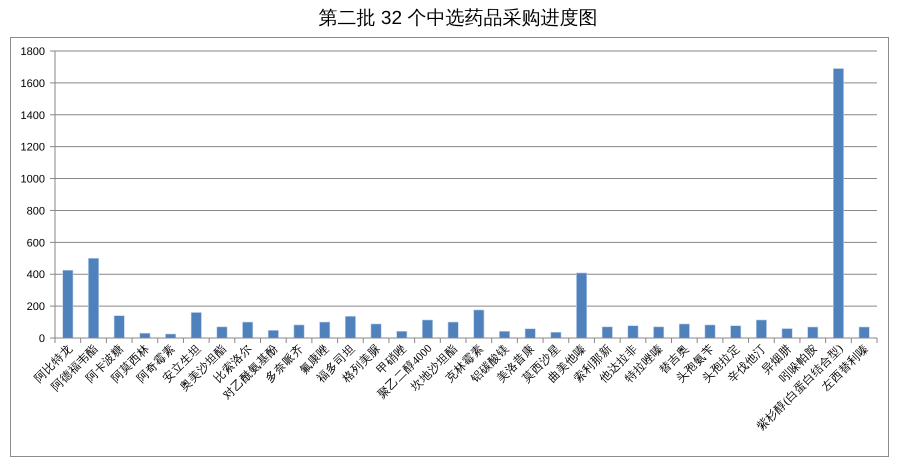 This screenshot has width=897, height=464. What do you see at coordinates (32, 116) in the screenshot?
I see `y-tick-label: 1400` at bounding box center [32, 116].